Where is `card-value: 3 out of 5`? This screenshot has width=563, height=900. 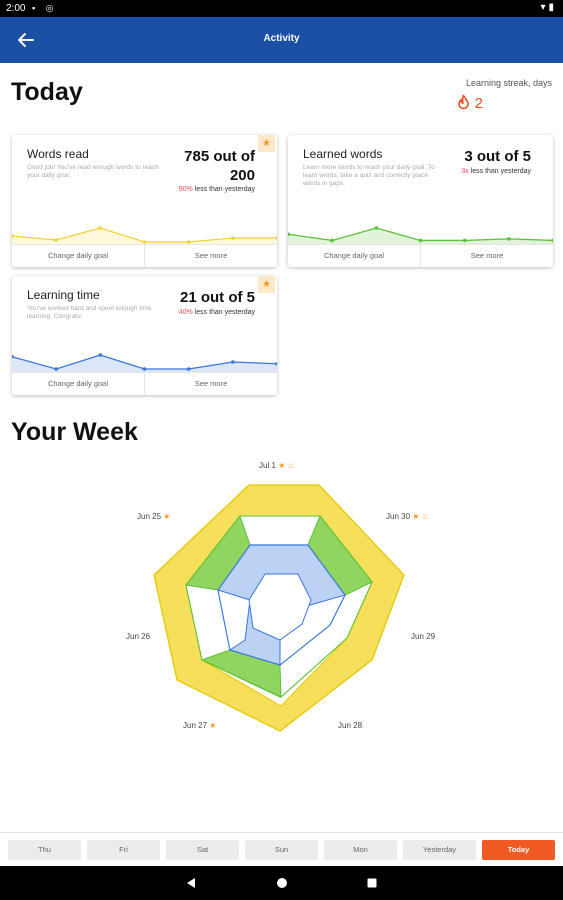
card-value: 3 out of 5 is located at coordinates (497, 156).